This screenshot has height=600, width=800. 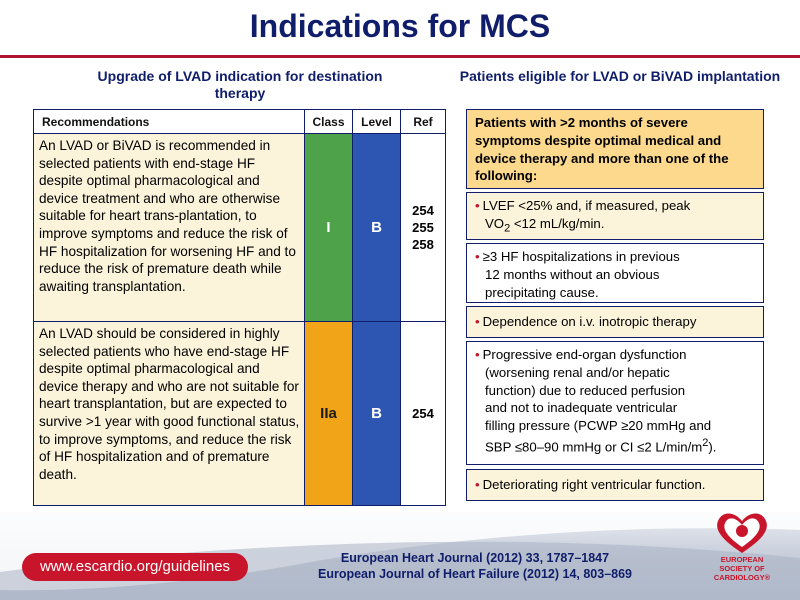 I want to click on criterion-text: ≥3 HF hospitalizations in previous, so click(x=581, y=256).